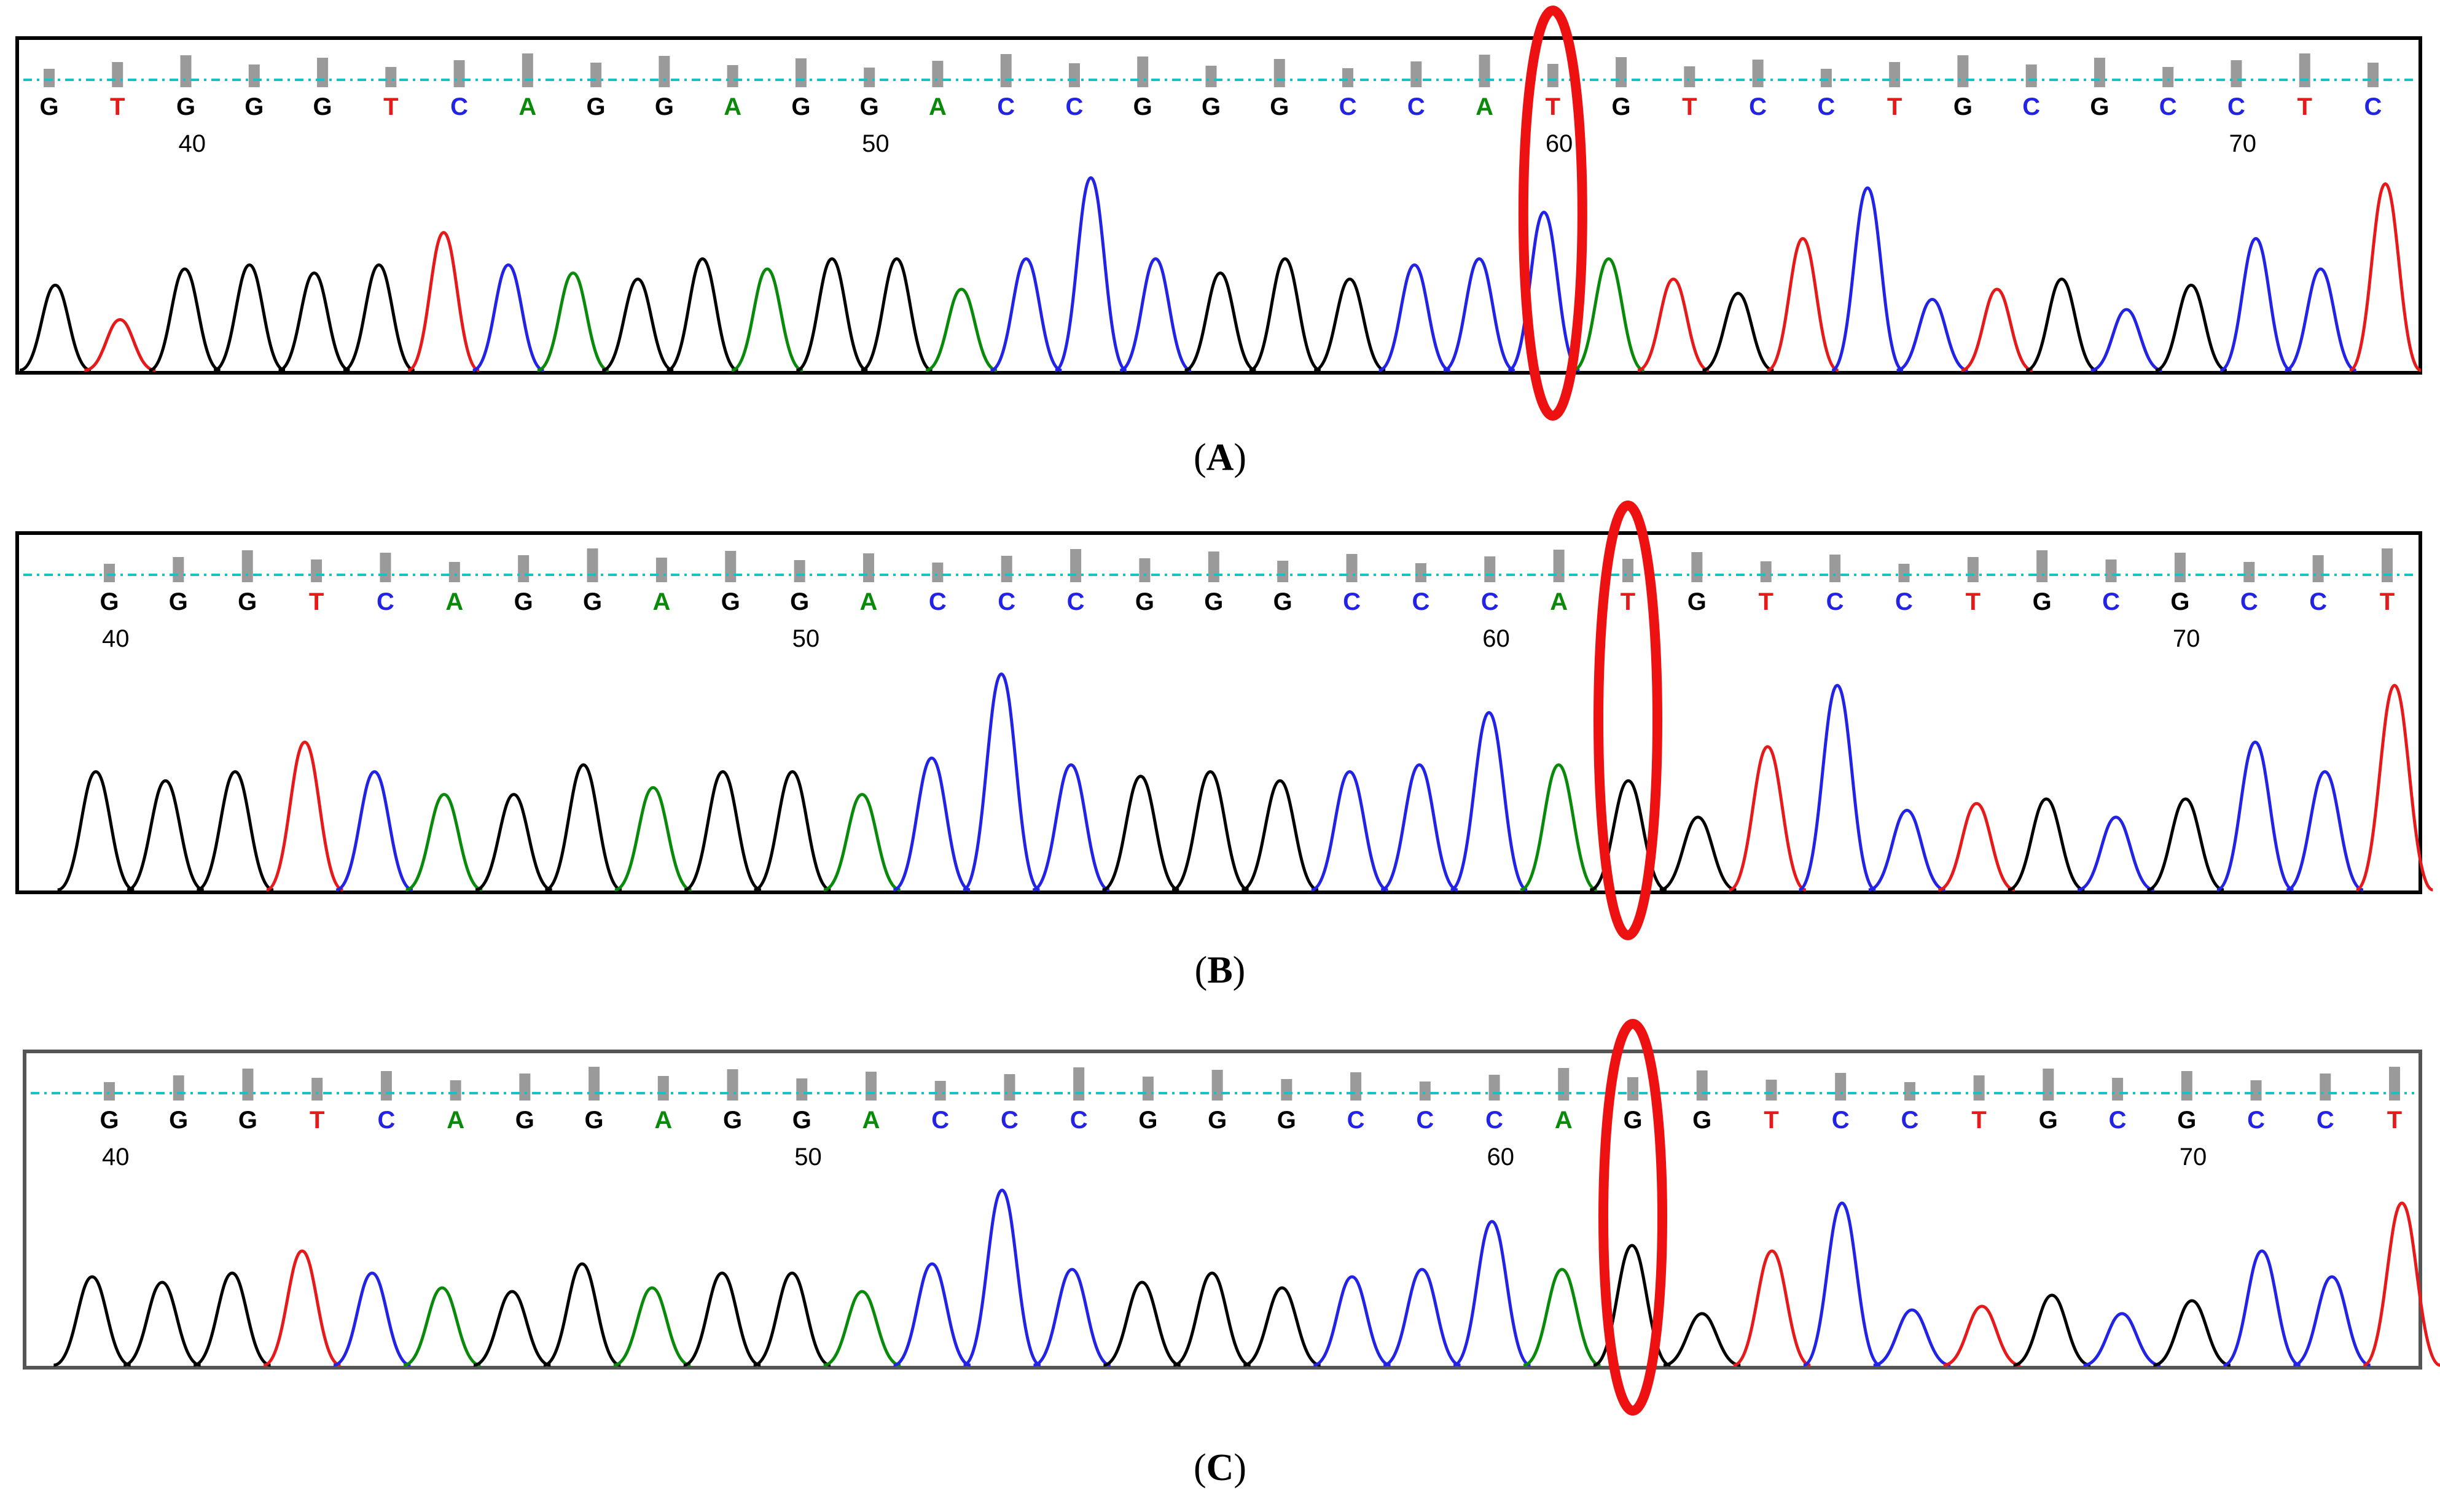 The image size is (2440, 1512). What do you see at coordinates (1552, 214) in the screenshot?
I see `variant-highlight-ellipse` at bounding box center [1552, 214].